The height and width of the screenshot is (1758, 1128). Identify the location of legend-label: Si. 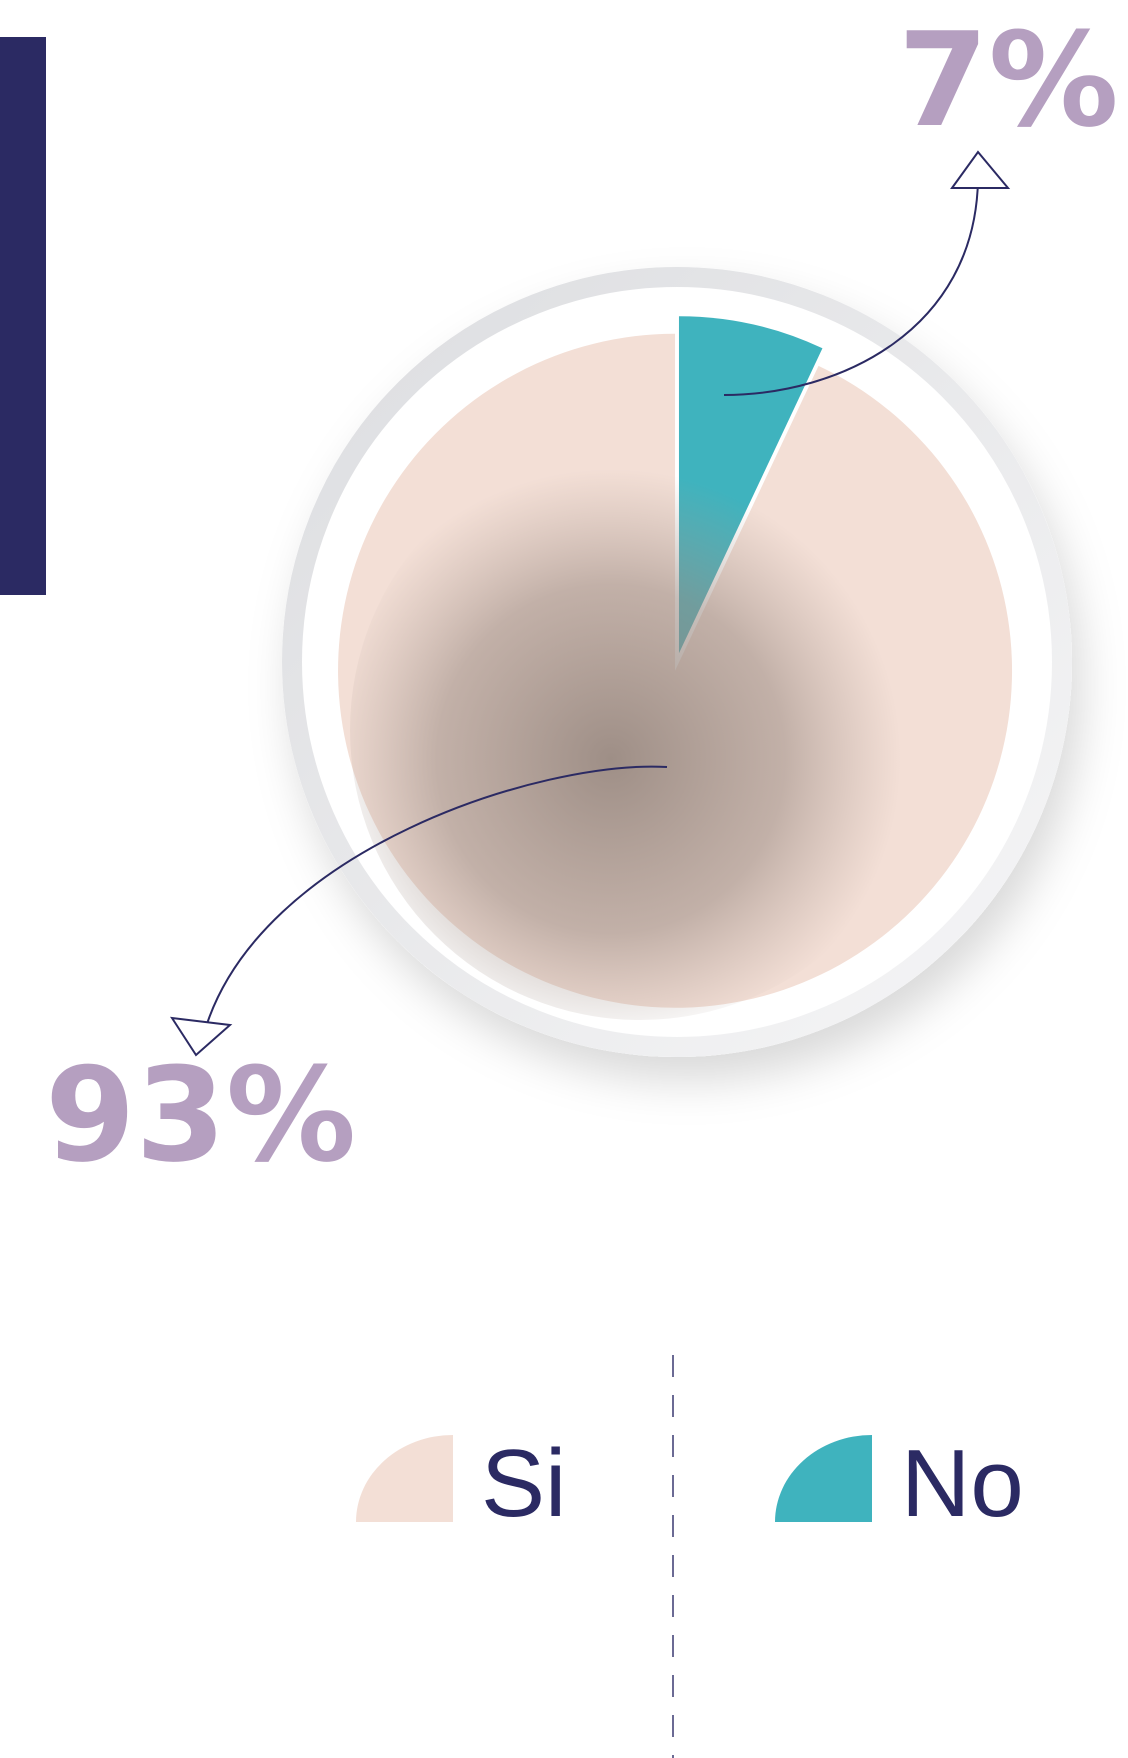
(523, 1483).